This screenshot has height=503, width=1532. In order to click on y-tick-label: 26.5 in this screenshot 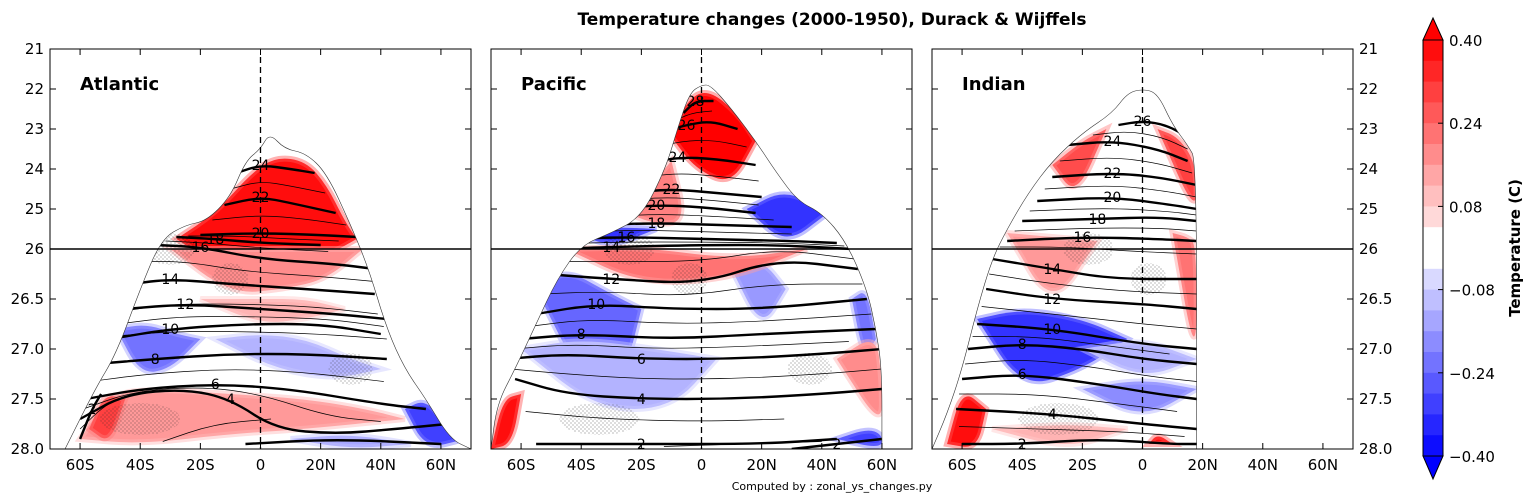, I will do `click(27, 299)`.